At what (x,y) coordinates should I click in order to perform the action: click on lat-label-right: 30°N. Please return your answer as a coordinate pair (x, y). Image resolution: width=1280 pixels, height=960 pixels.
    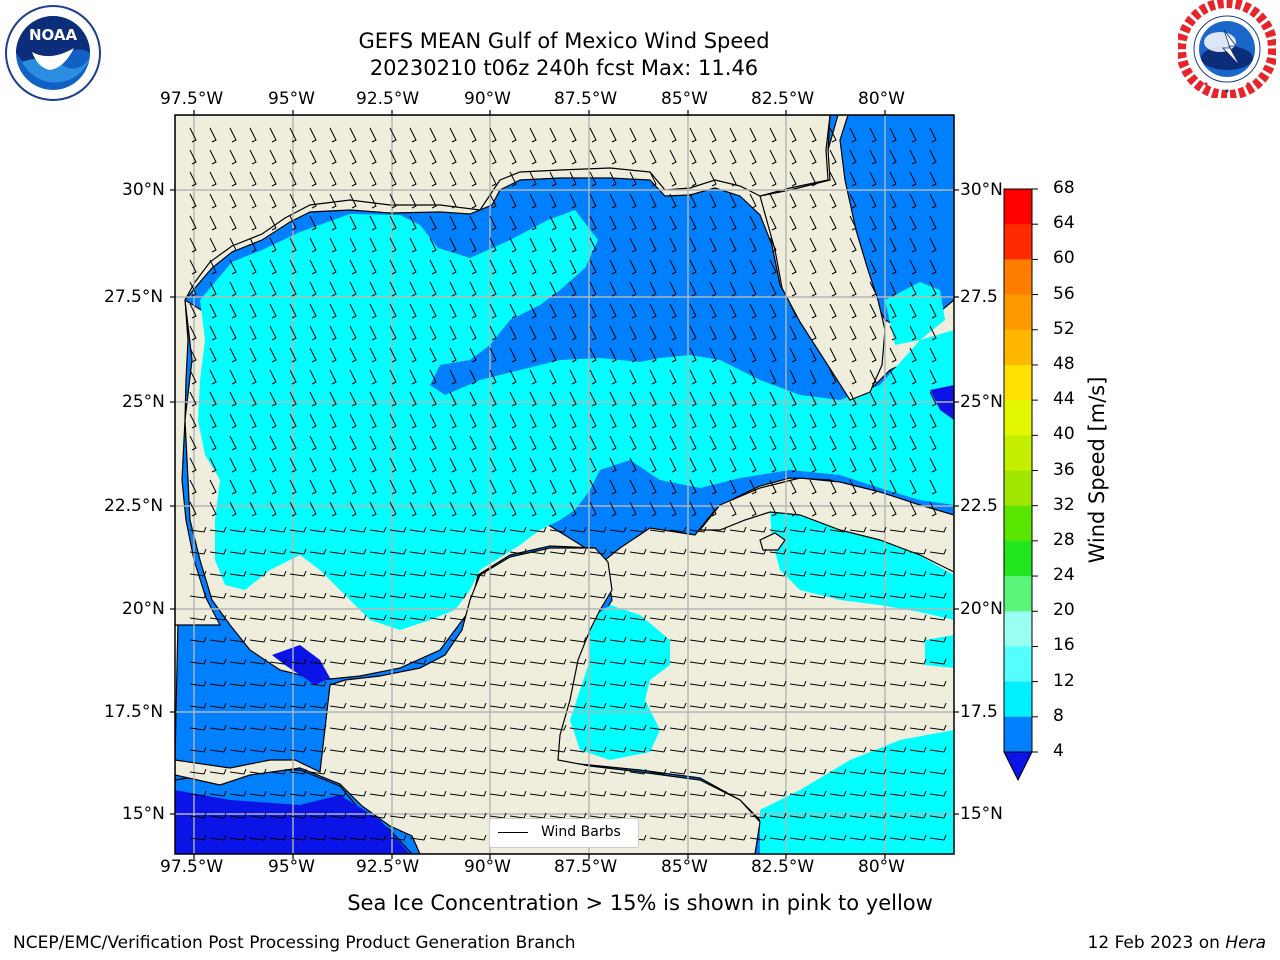
    Looking at the image, I should click on (981, 190).